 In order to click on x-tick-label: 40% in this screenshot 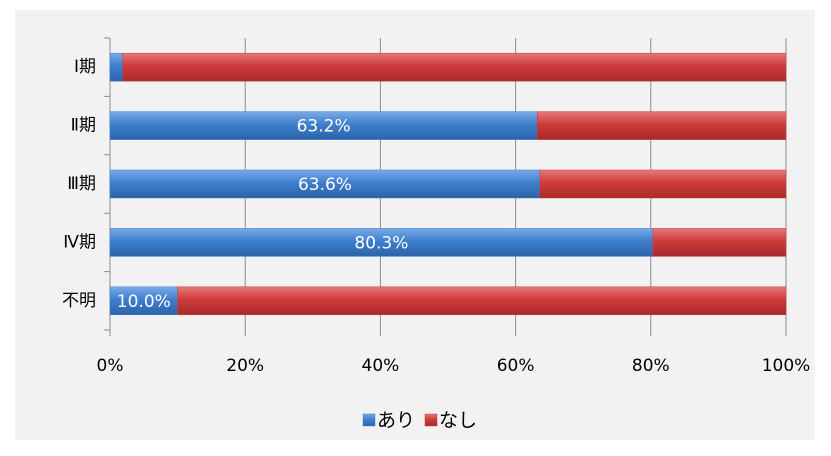, I will do `click(381, 366)`.